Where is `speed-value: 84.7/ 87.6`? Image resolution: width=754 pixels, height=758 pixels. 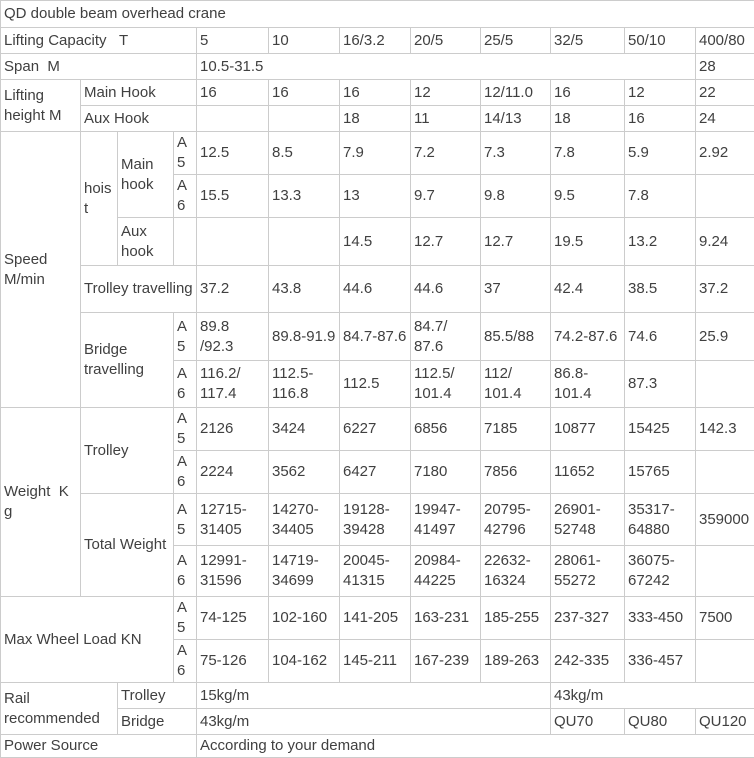
speed-value: 84.7/ 87.6 is located at coordinates (446, 337).